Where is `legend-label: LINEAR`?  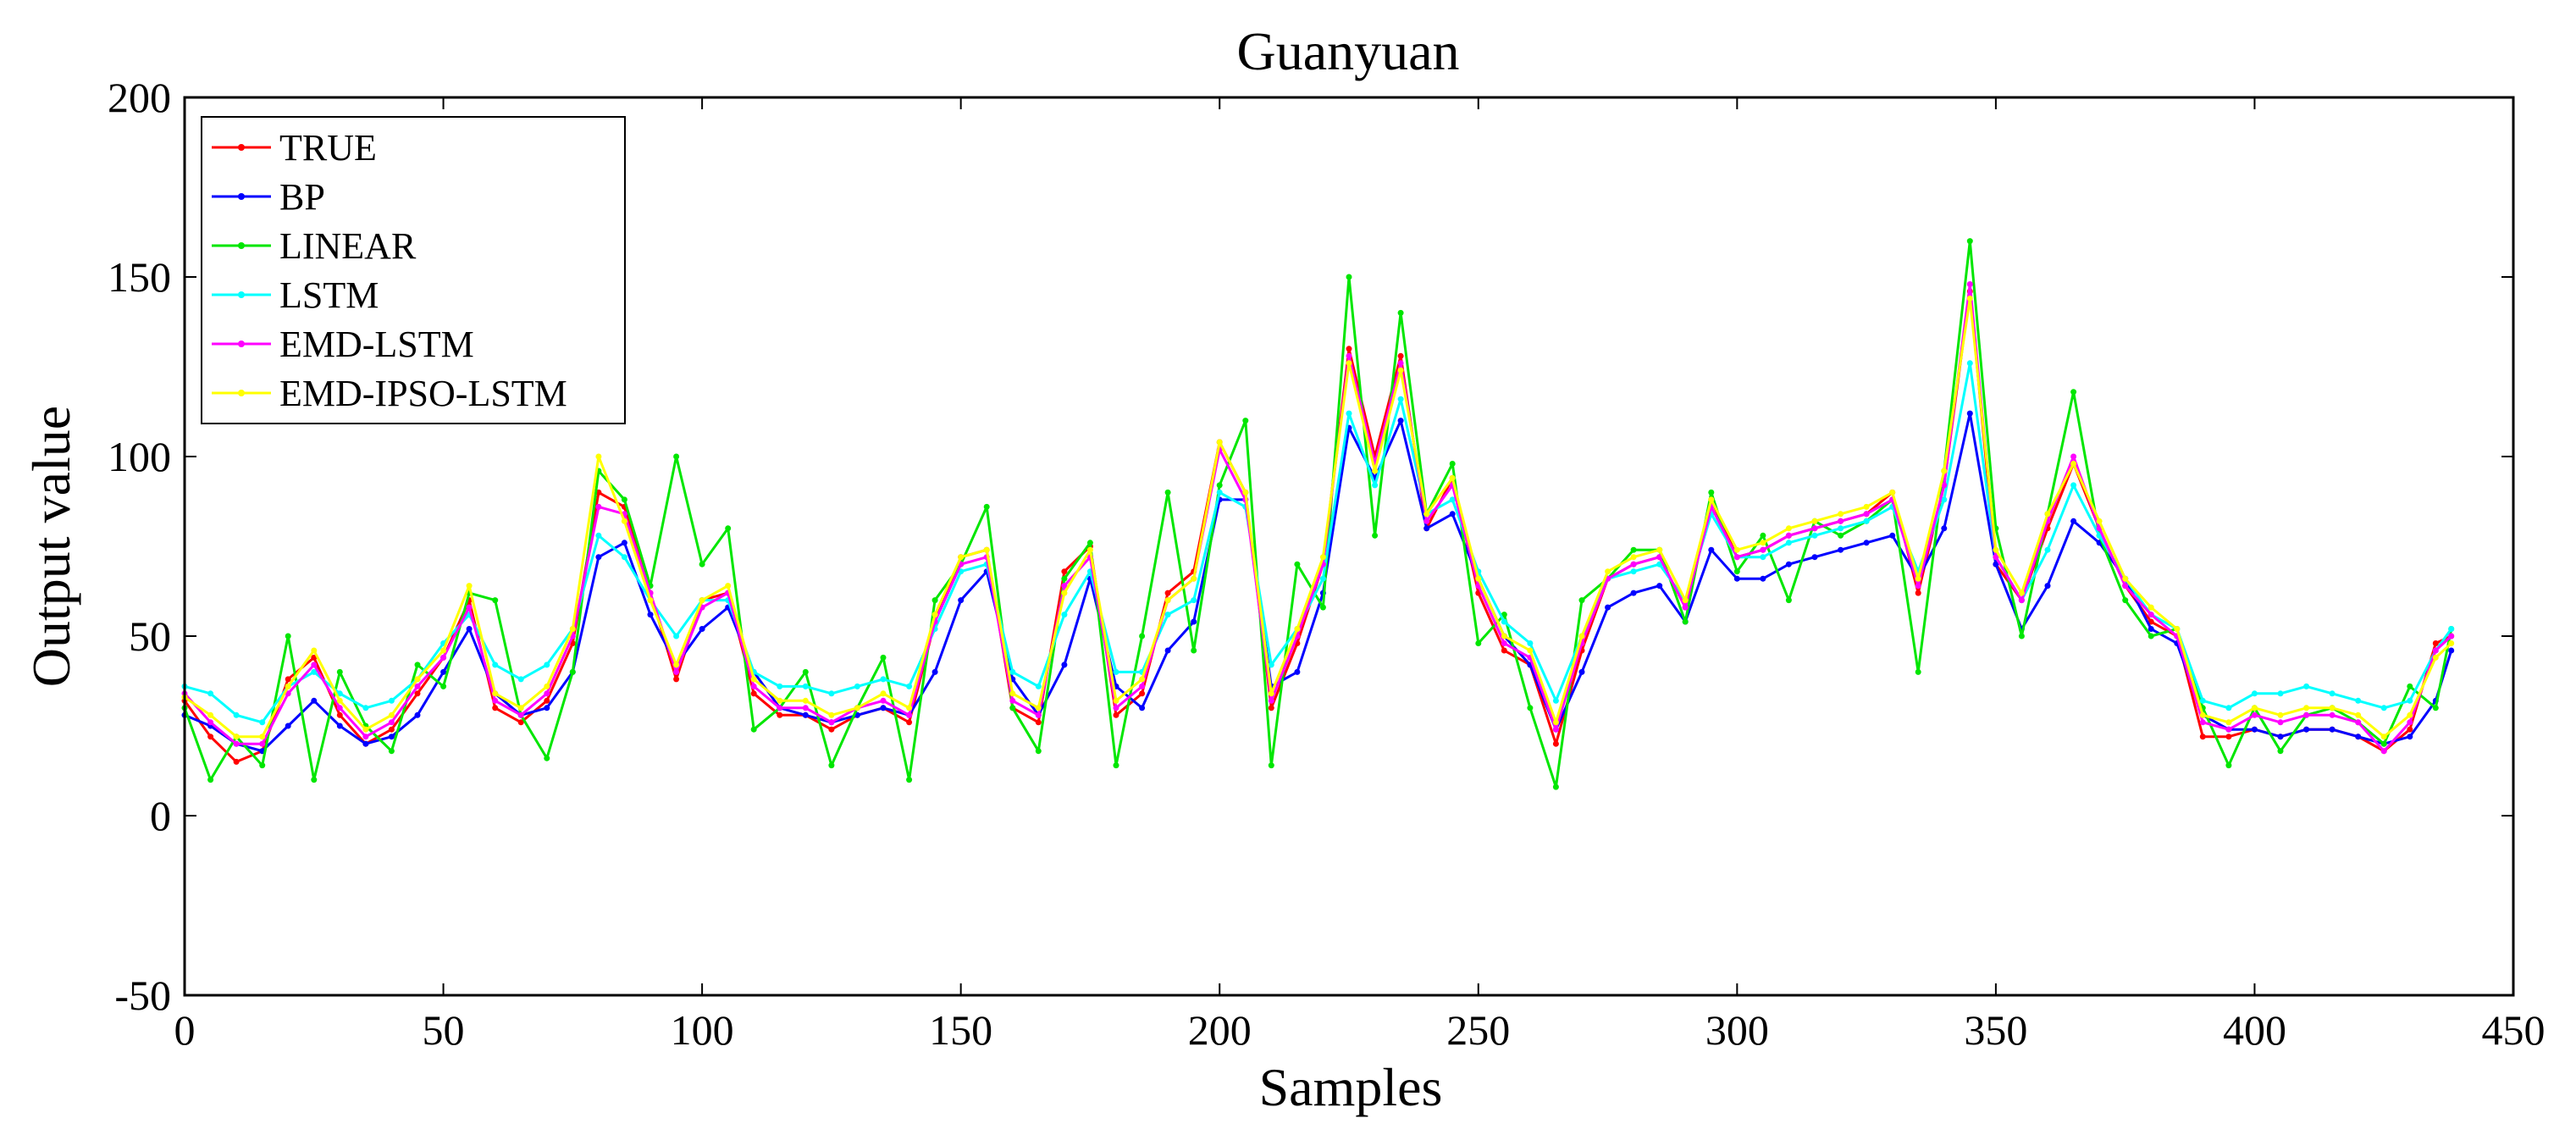 legend-label: LINEAR is located at coordinates (348, 246).